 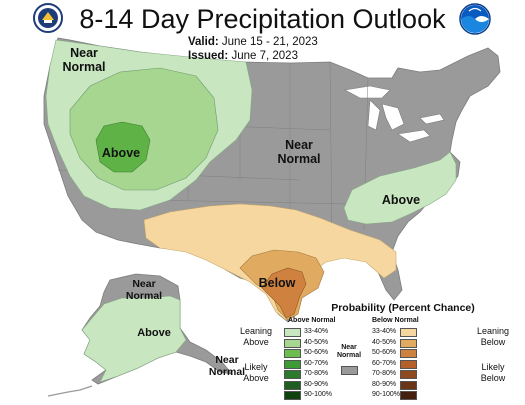 I want to click on great-lakes, so click(x=394, y=114).